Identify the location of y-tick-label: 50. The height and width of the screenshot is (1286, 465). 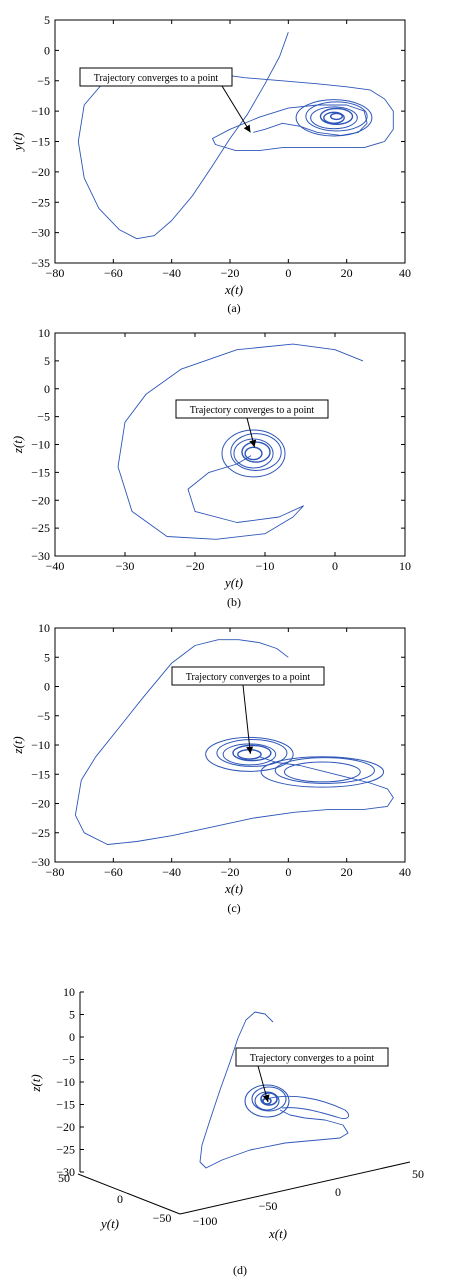
(64, 1178).